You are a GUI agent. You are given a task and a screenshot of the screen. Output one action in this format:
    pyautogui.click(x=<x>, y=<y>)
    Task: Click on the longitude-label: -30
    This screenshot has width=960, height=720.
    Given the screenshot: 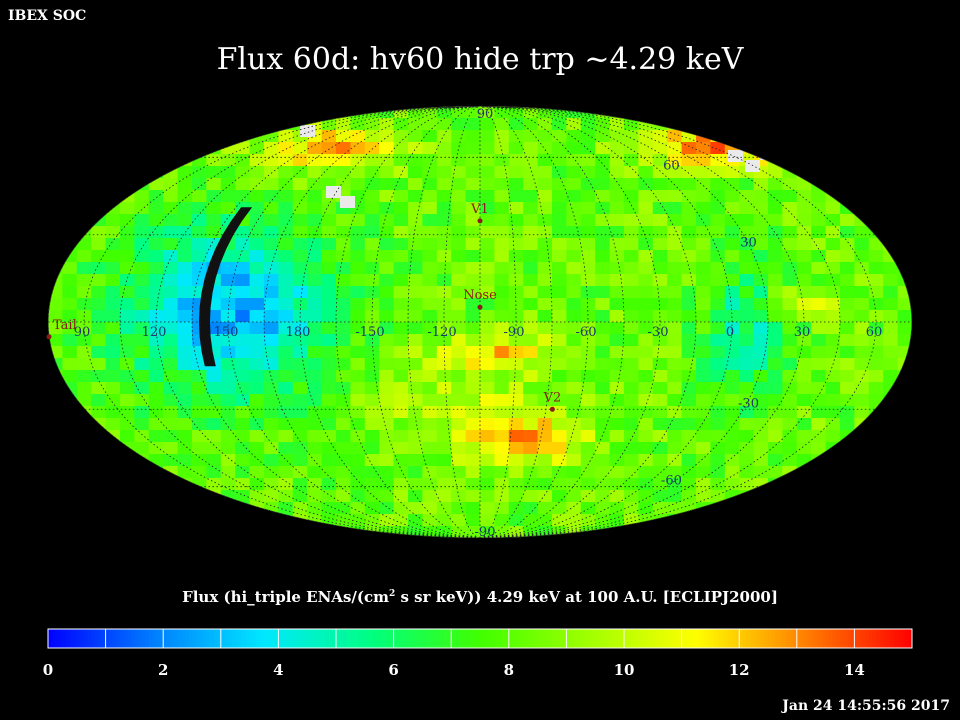 What is the action you would take?
    pyautogui.click(x=658, y=332)
    